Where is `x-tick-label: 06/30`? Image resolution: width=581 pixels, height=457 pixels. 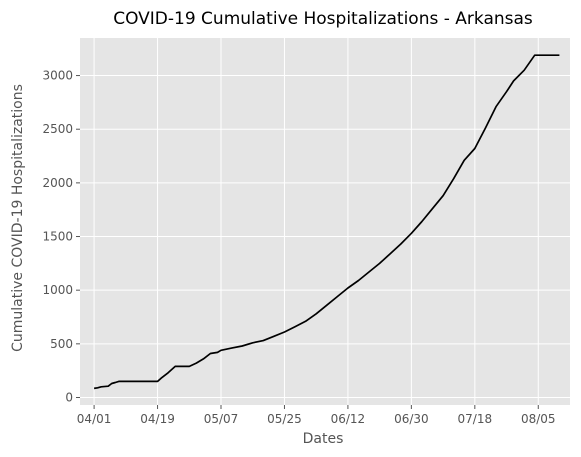
x-tick-label: 06/30 is located at coordinates (411, 419).